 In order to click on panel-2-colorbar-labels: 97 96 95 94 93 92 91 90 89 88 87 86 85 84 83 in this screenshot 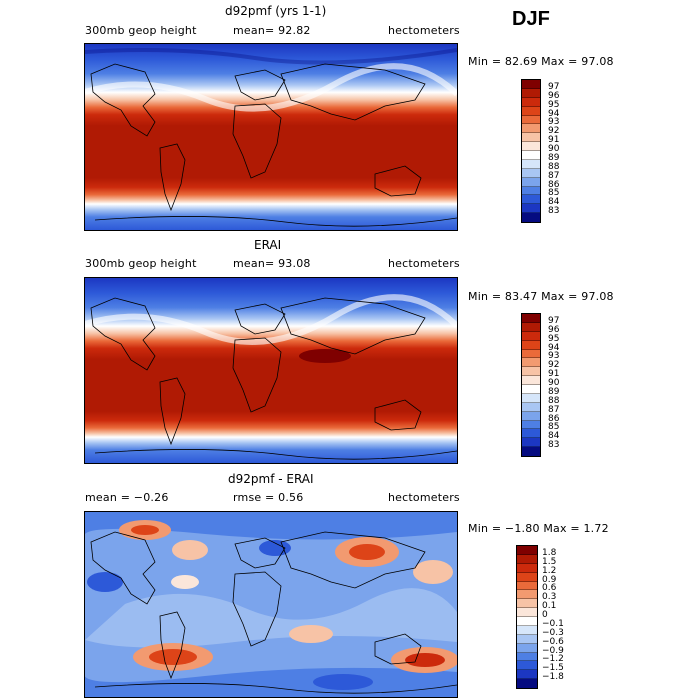, I will do `click(563, 385)`.